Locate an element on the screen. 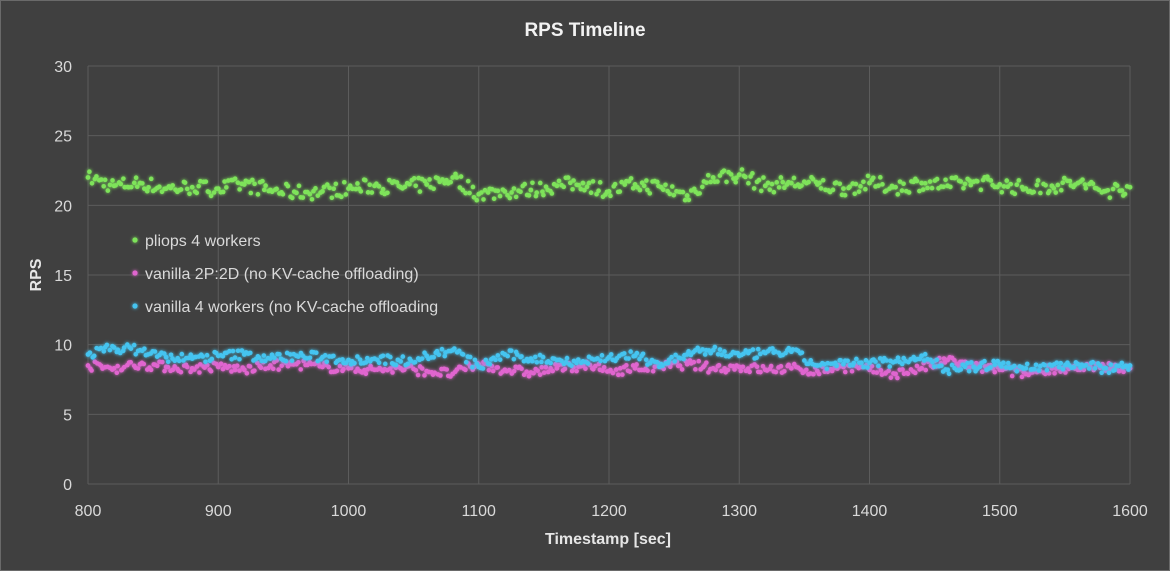 The width and height of the screenshot is (1170, 571). legend-marker is located at coordinates (135, 306).